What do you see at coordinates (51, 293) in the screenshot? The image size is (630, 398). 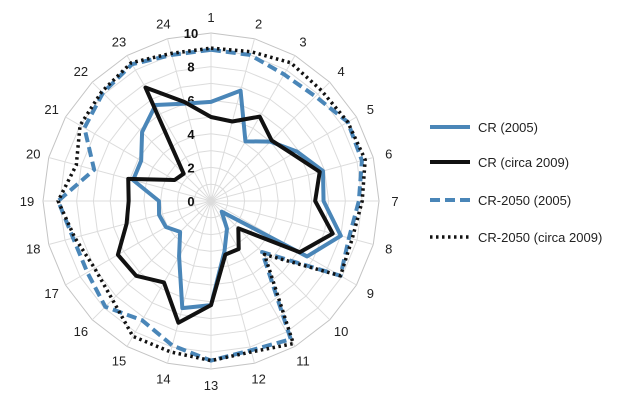 I see `category-label: 17` at bounding box center [51, 293].